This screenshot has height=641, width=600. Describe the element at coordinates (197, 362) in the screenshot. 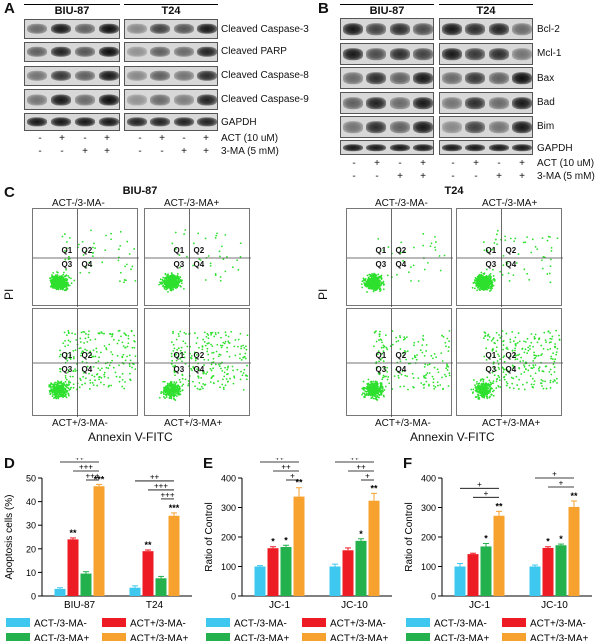

I see `flow-plot-biu87-4: Q1 Q2 Q3 Q4` at that location.